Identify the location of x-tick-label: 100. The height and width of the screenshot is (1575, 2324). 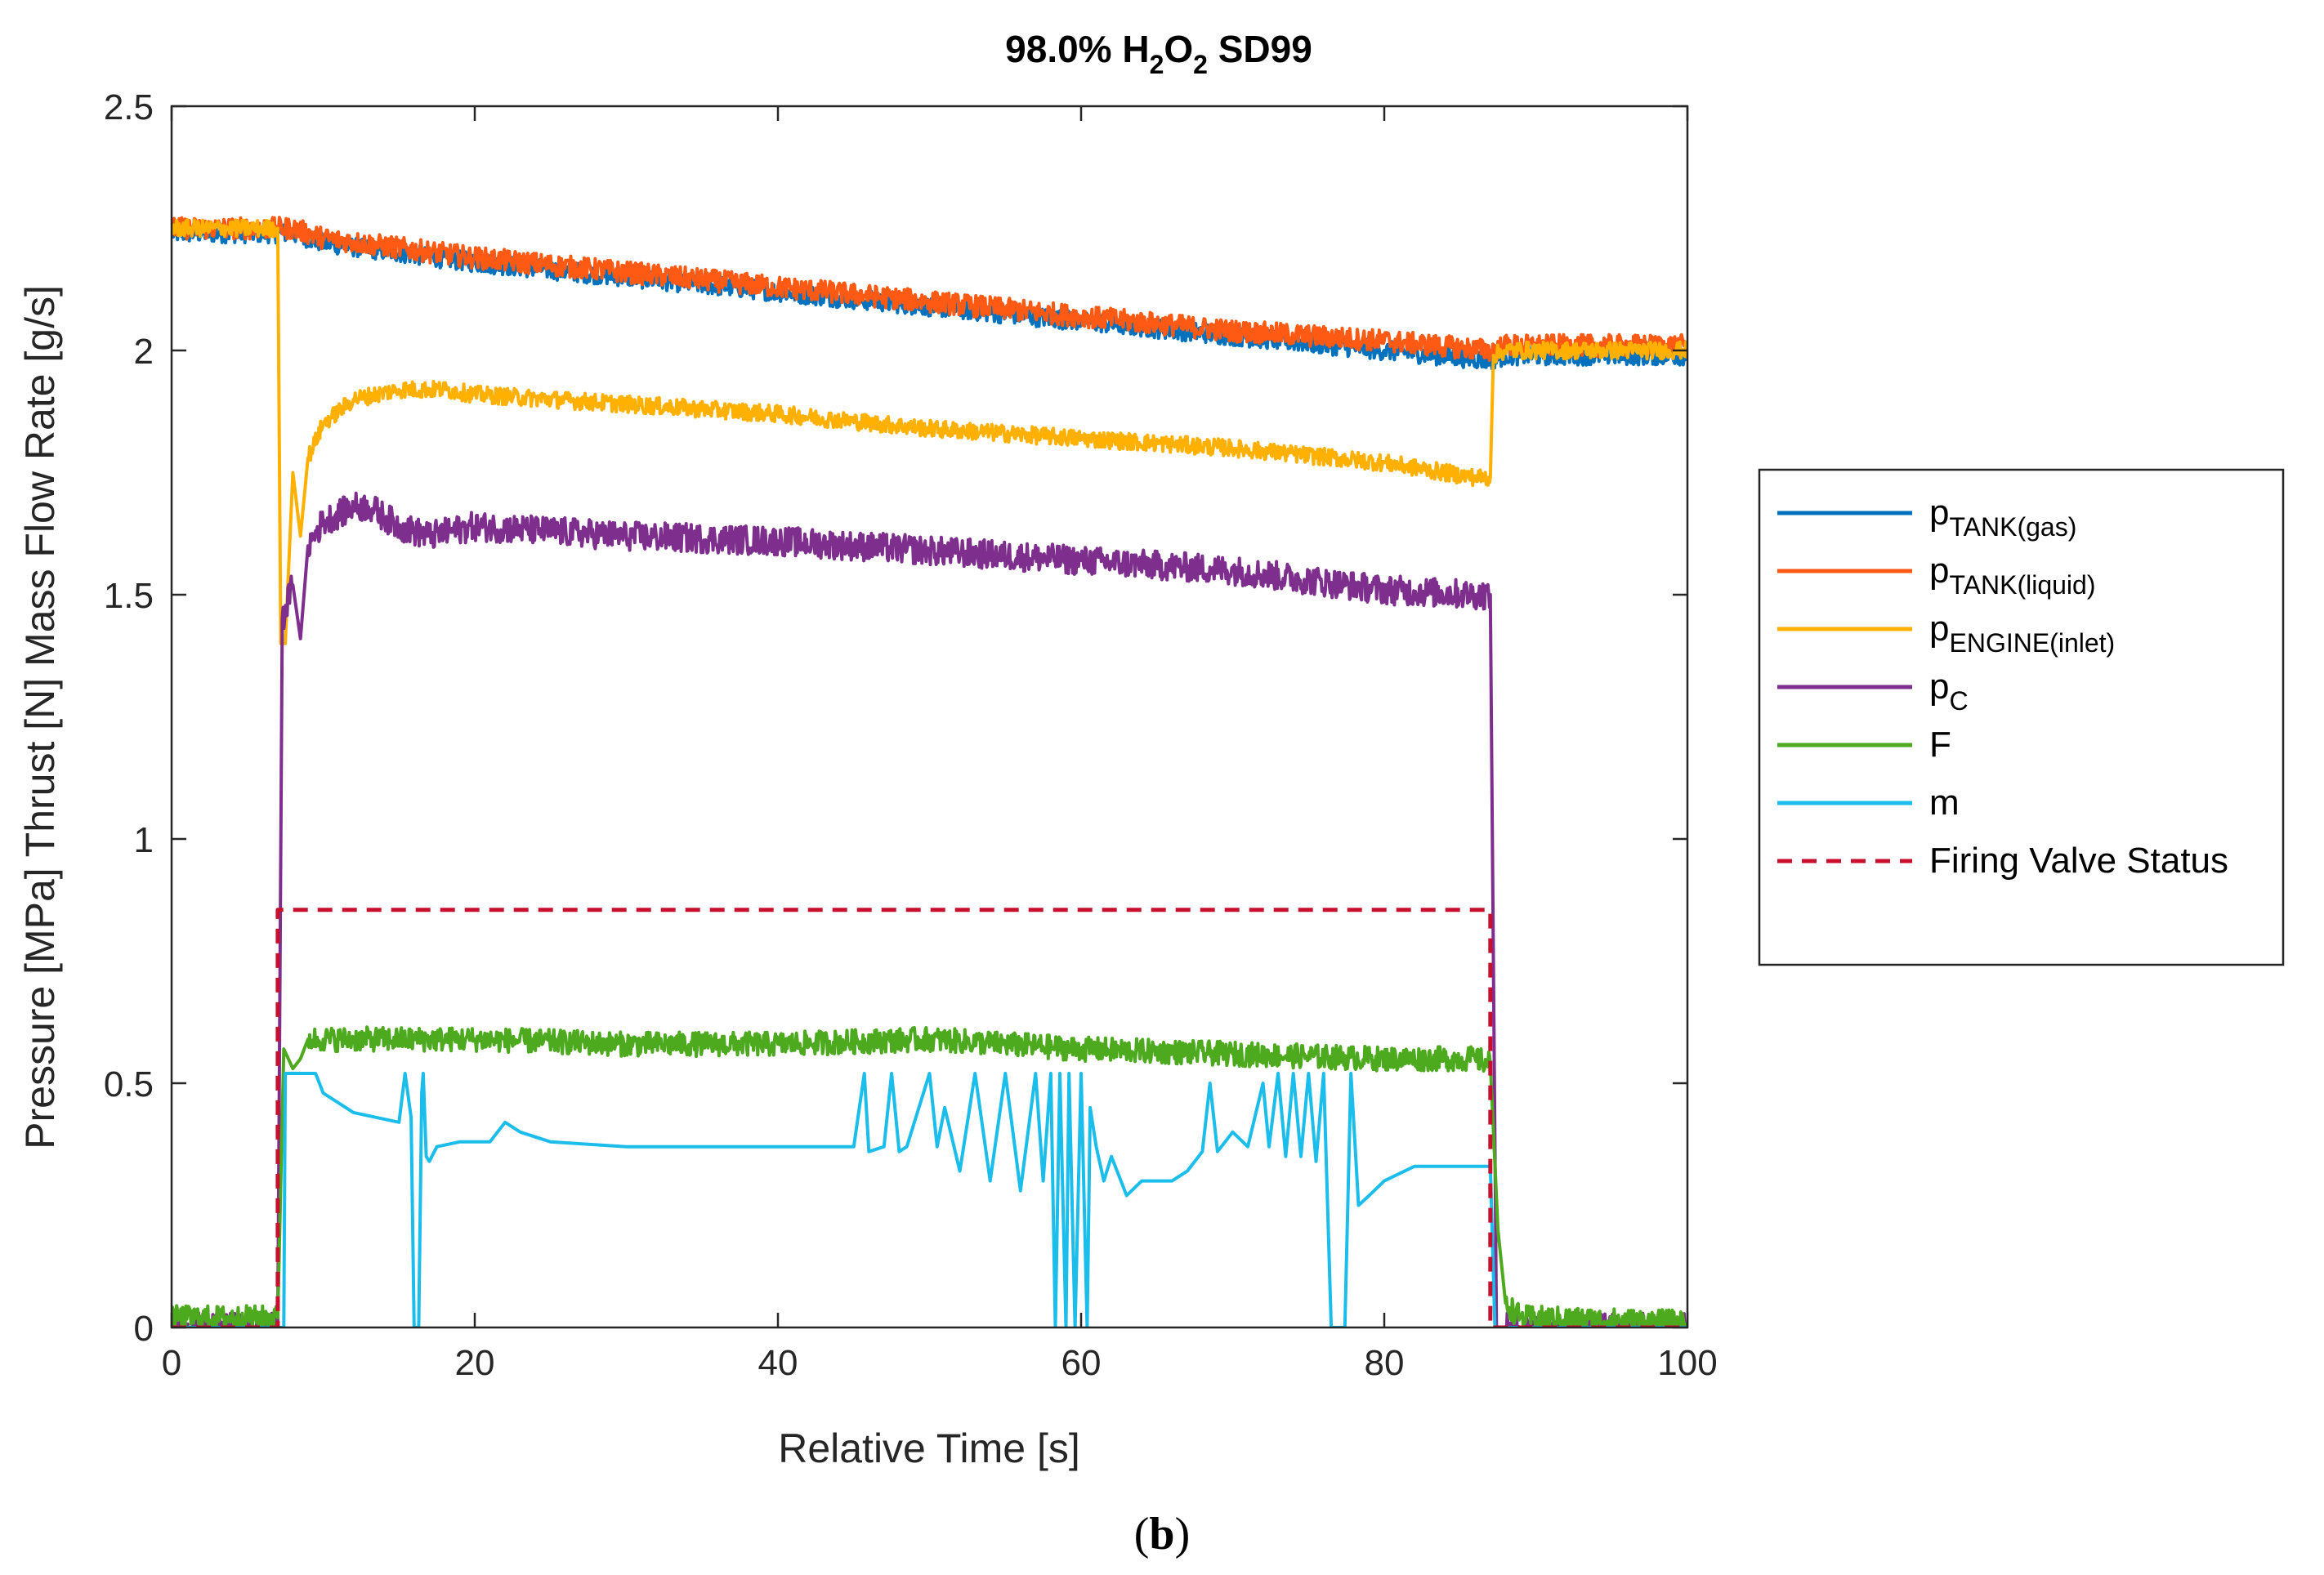
(1687, 1363).